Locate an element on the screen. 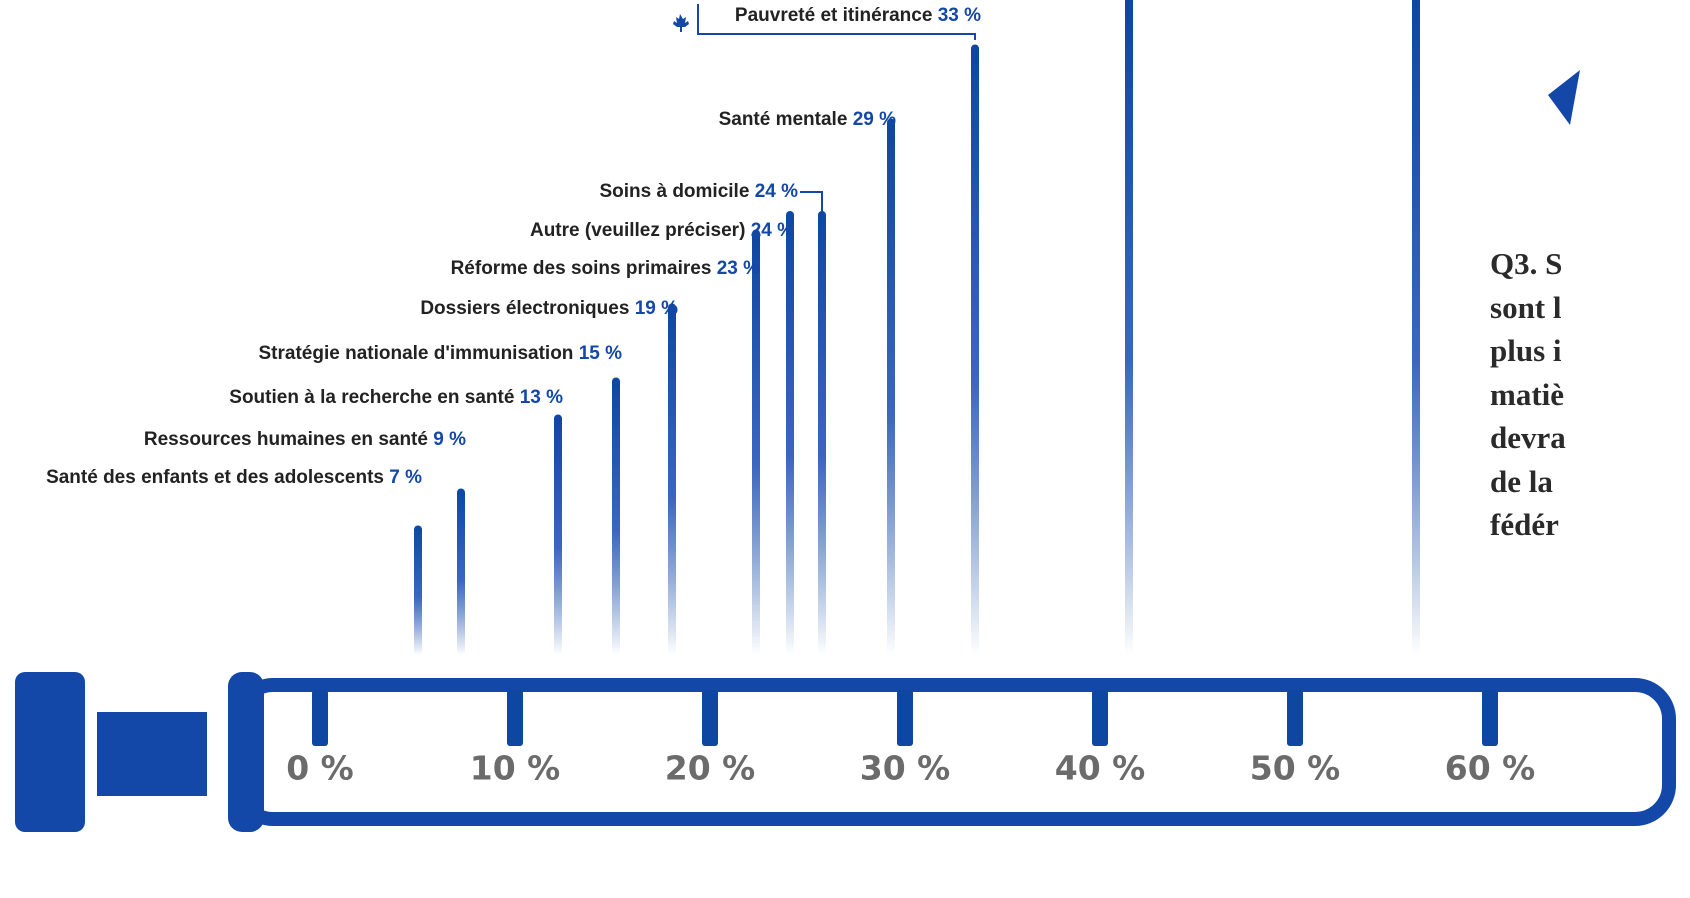 This screenshot has height=898, width=1690. bar-label: Ressources humaines en santé 9 % is located at coordinates (305, 439).